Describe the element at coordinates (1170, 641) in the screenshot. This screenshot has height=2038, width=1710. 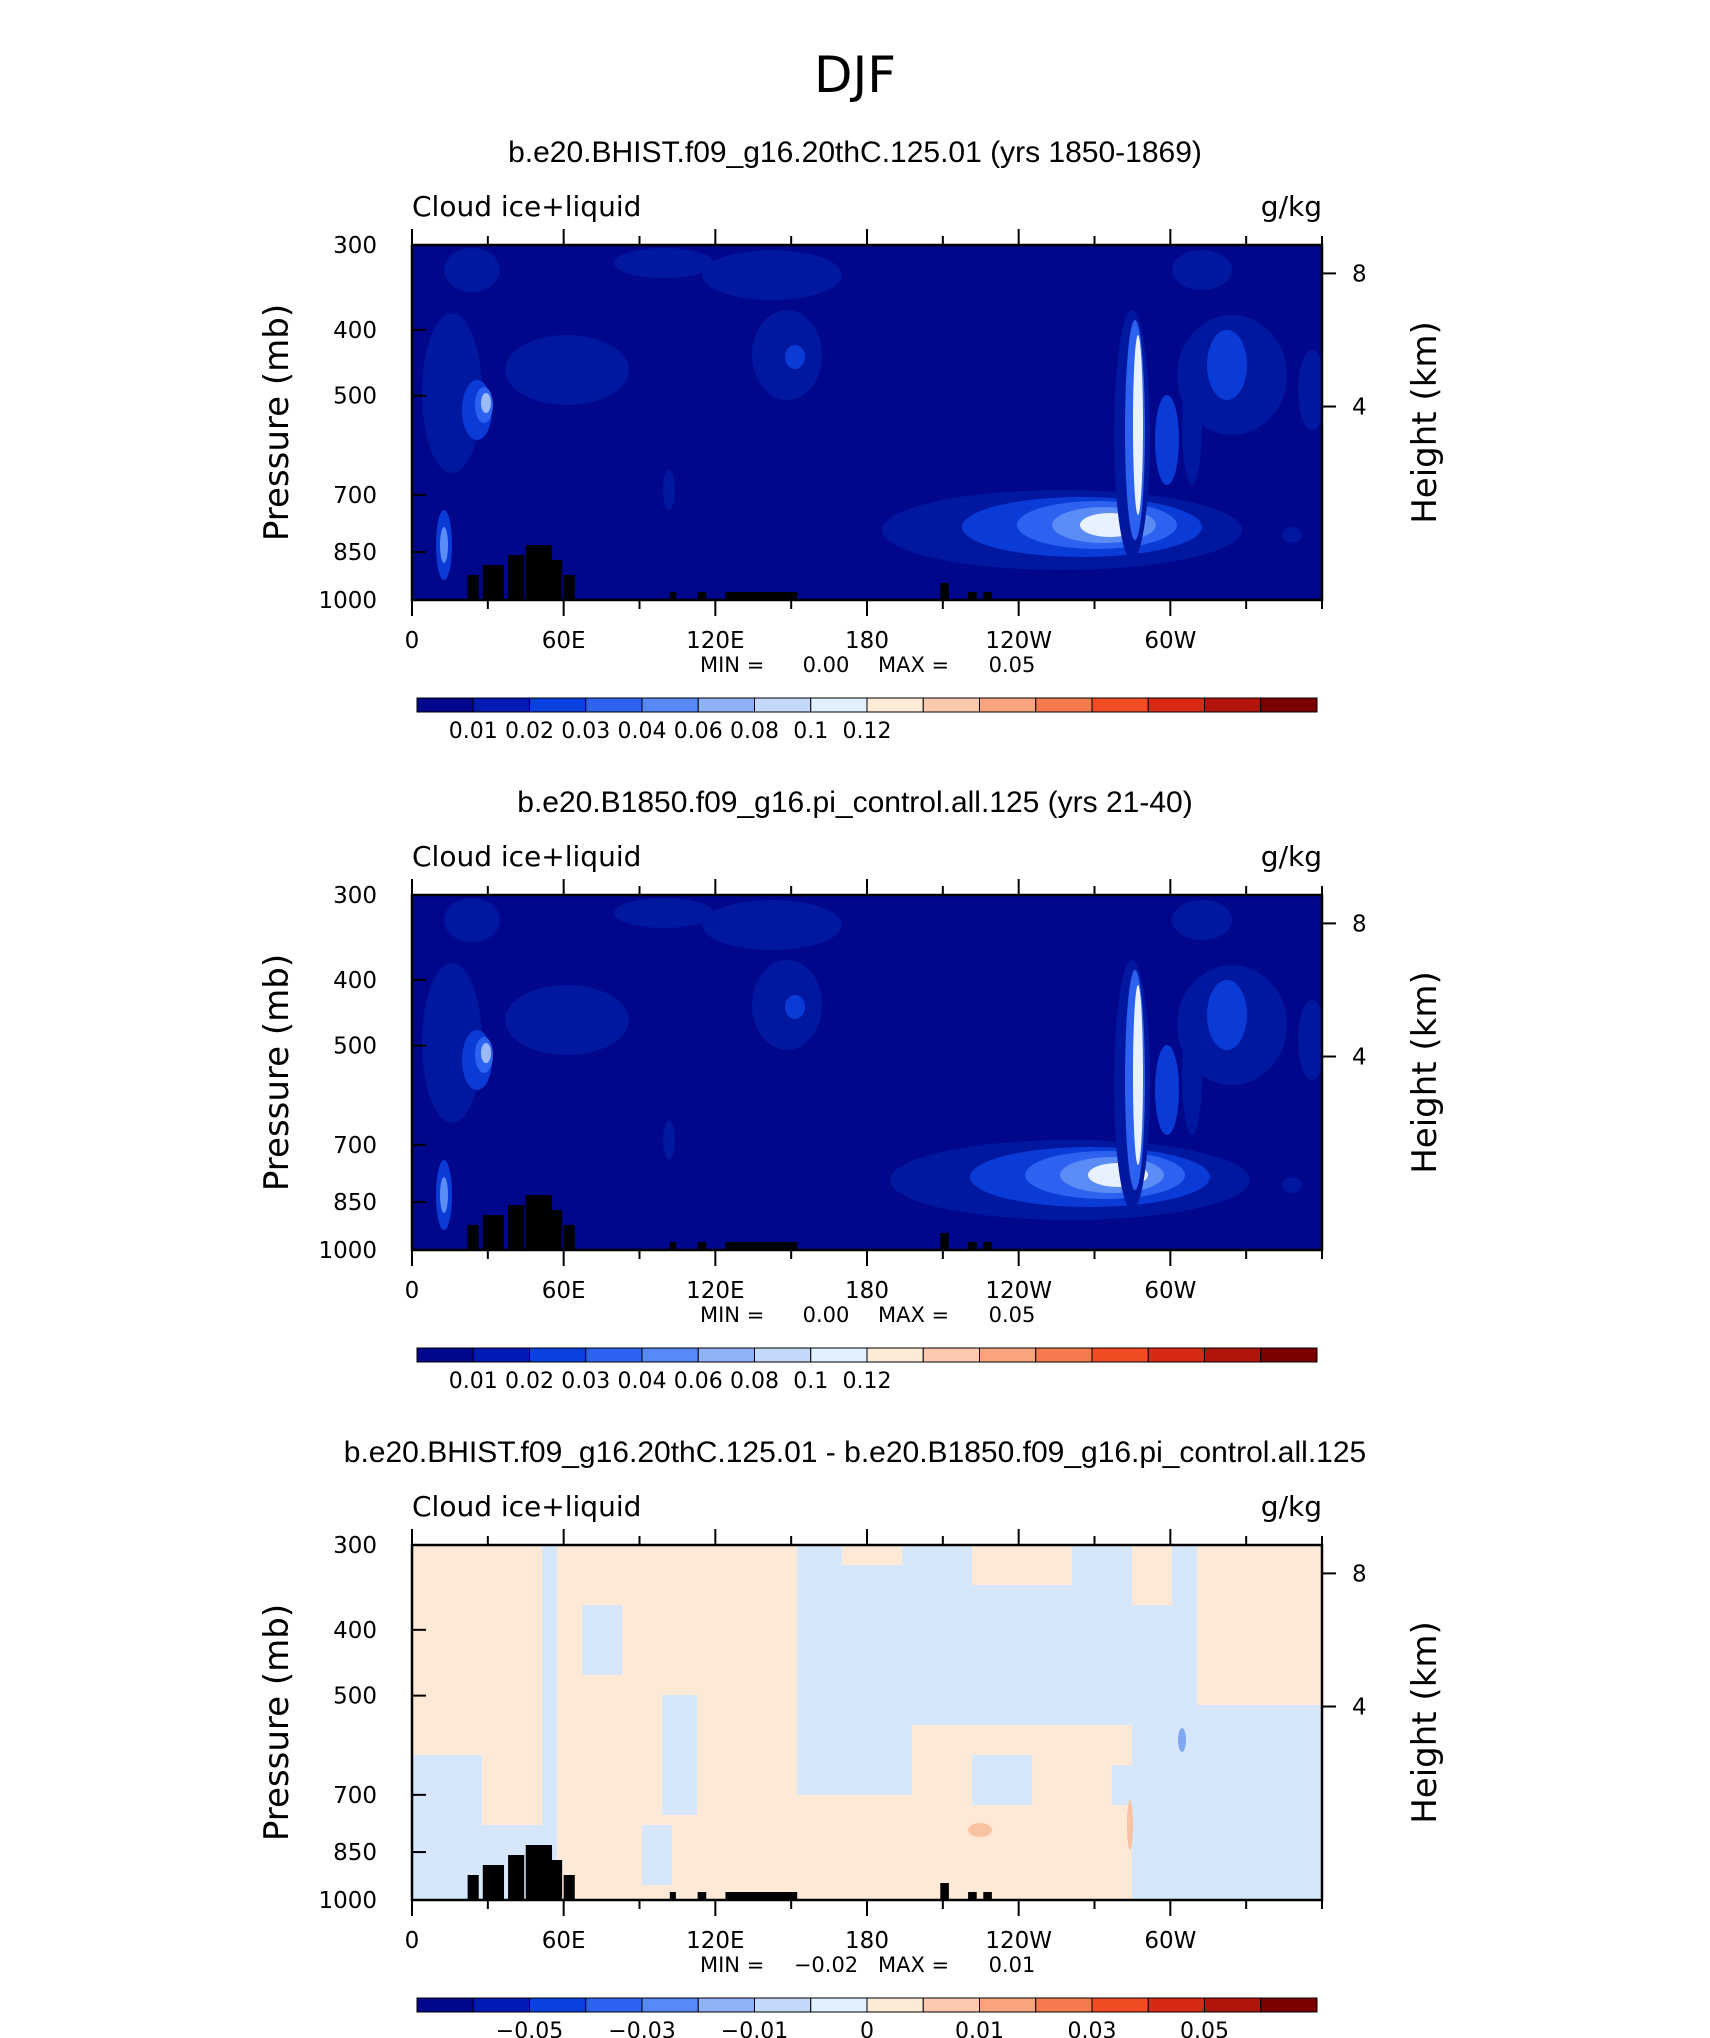
I see `x-tick-label: 60W` at that location.